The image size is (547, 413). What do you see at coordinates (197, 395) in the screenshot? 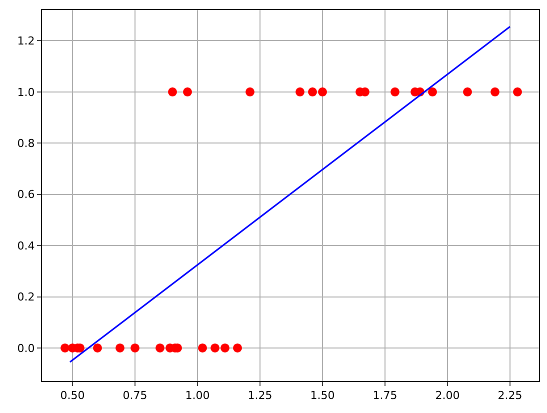
I see `x-tick-label: 1.00` at bounding box center [197, 395].